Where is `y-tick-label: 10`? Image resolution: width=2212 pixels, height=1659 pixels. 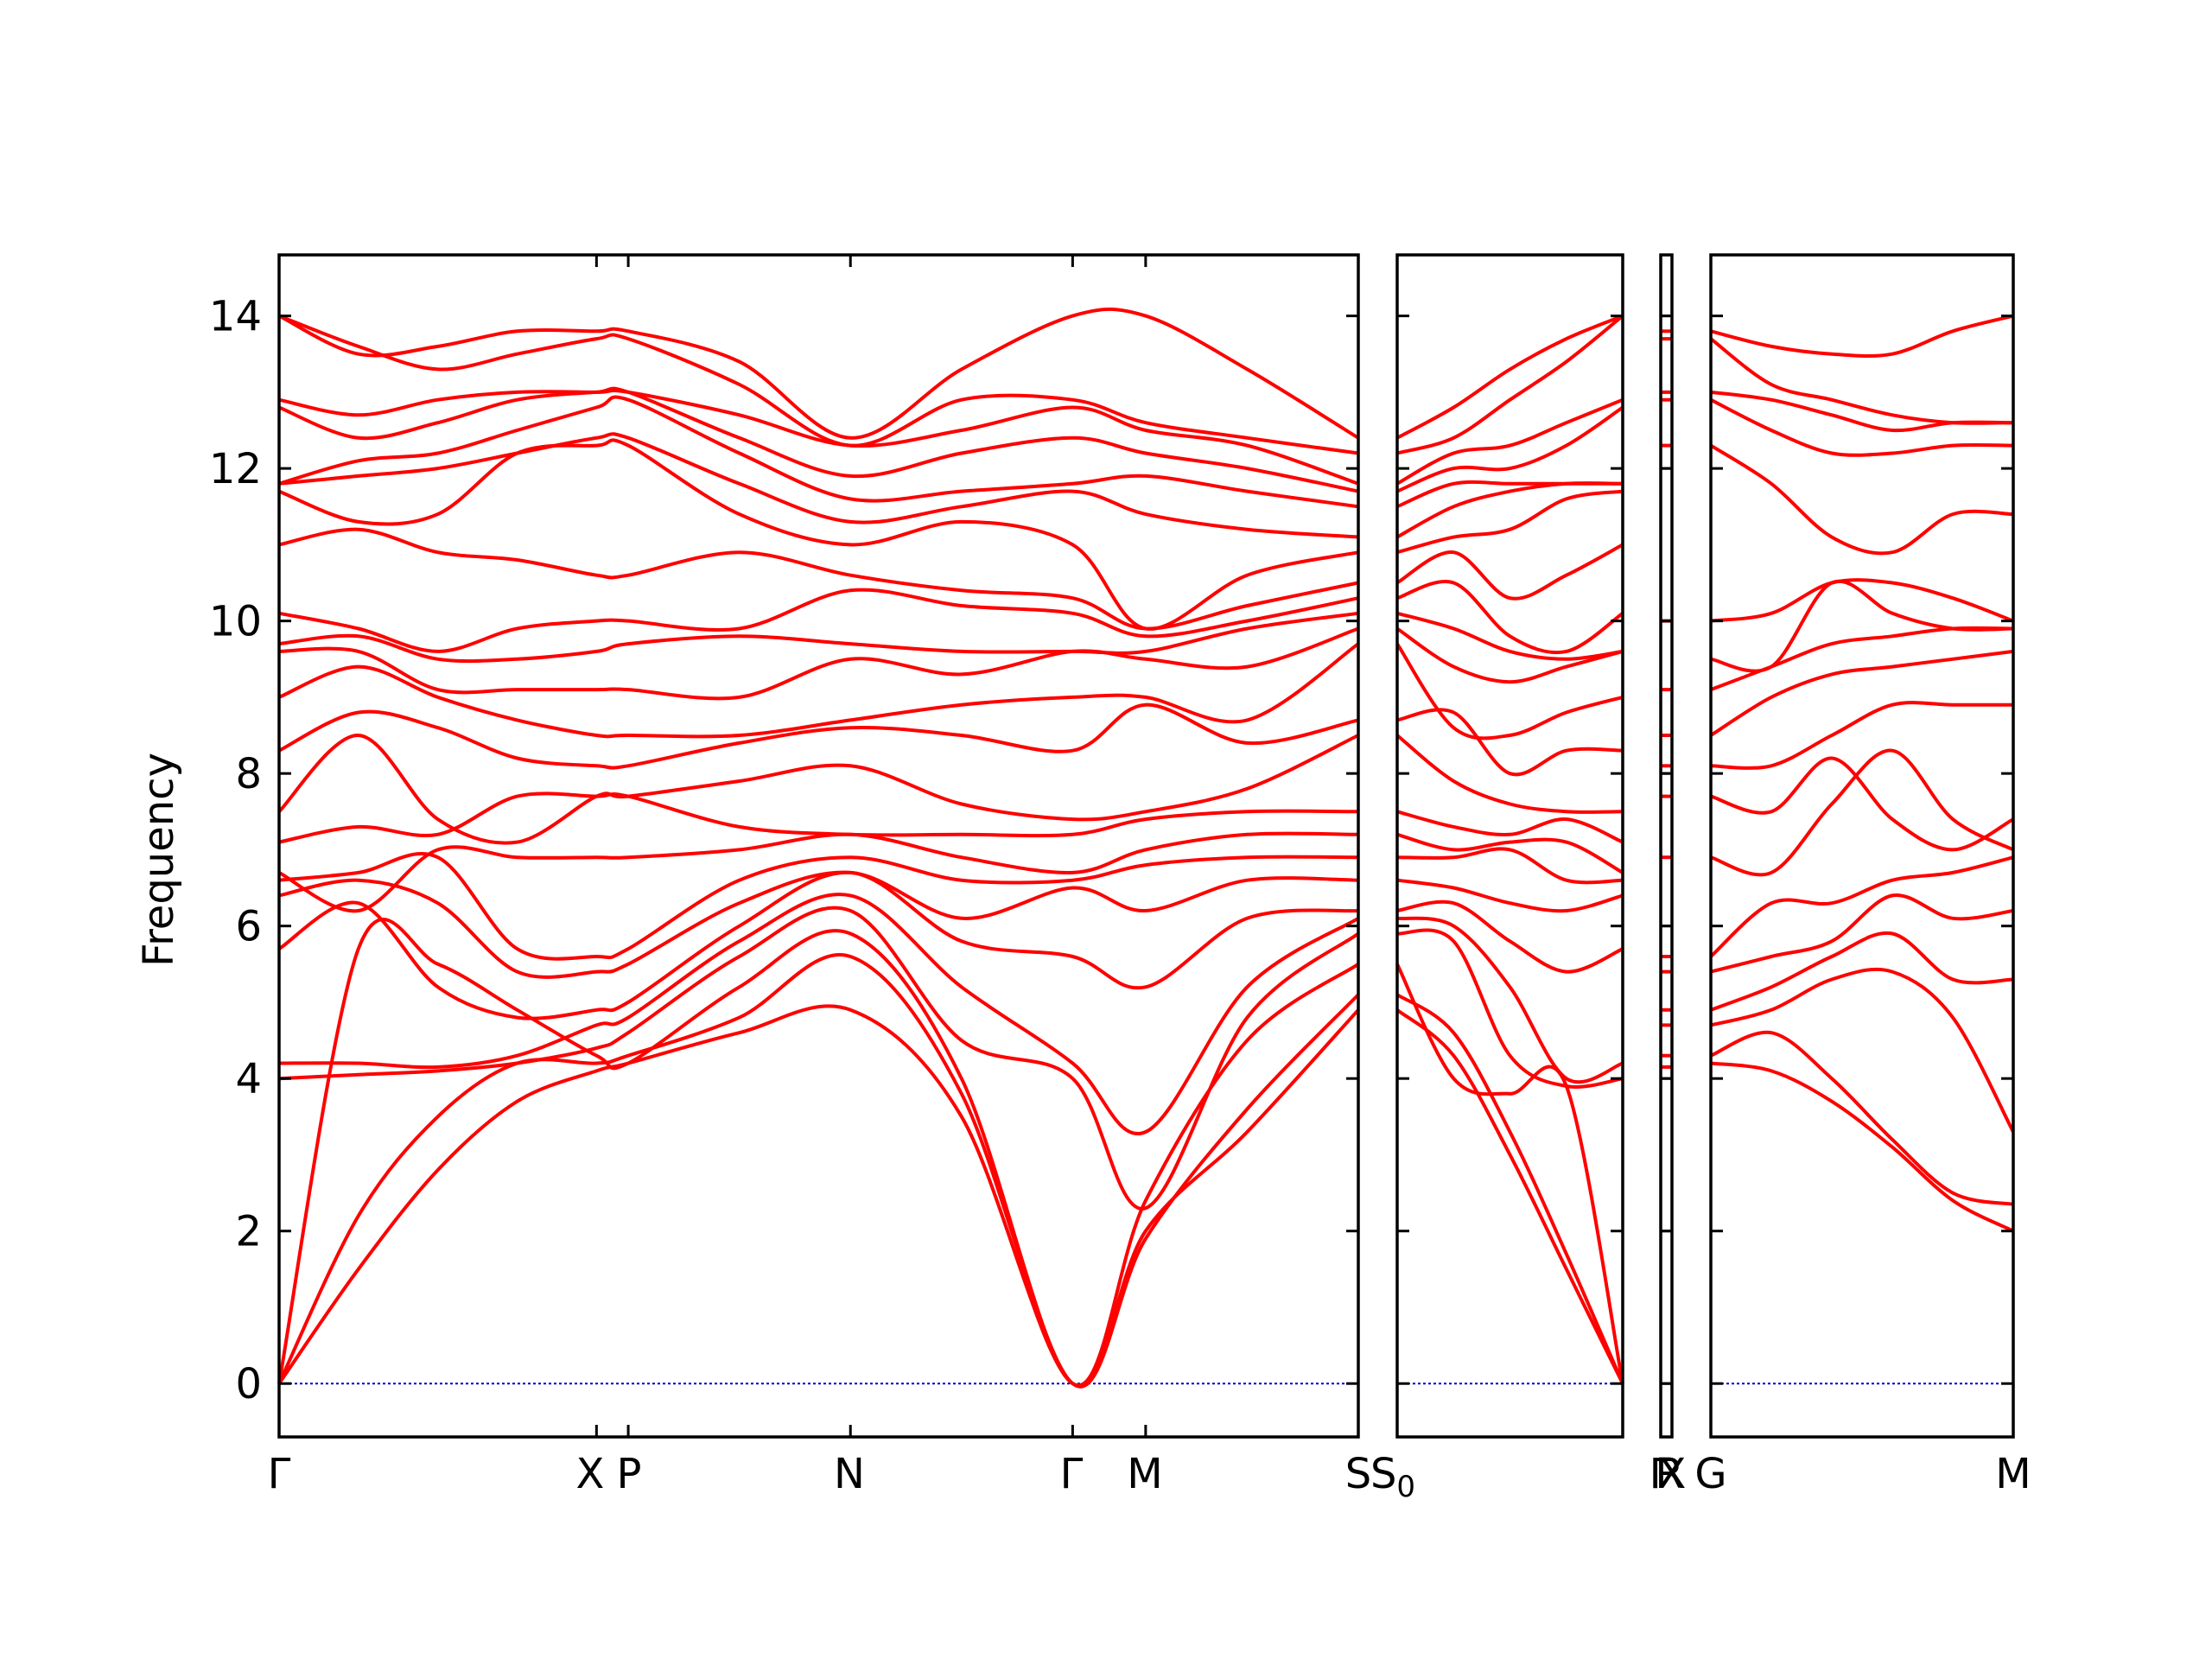 y-tick-label: 10 is located at coordinates (235, 622).